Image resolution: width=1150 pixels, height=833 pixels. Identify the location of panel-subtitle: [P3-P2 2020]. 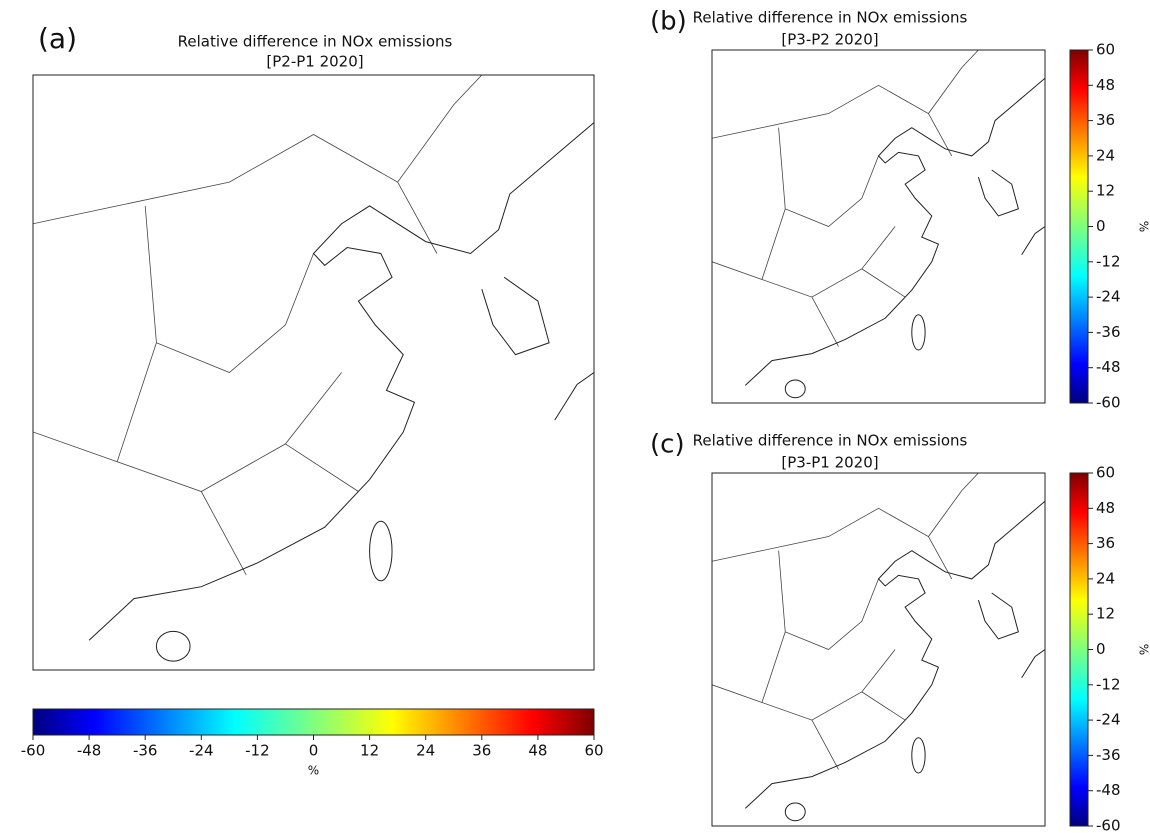
(829, 40).